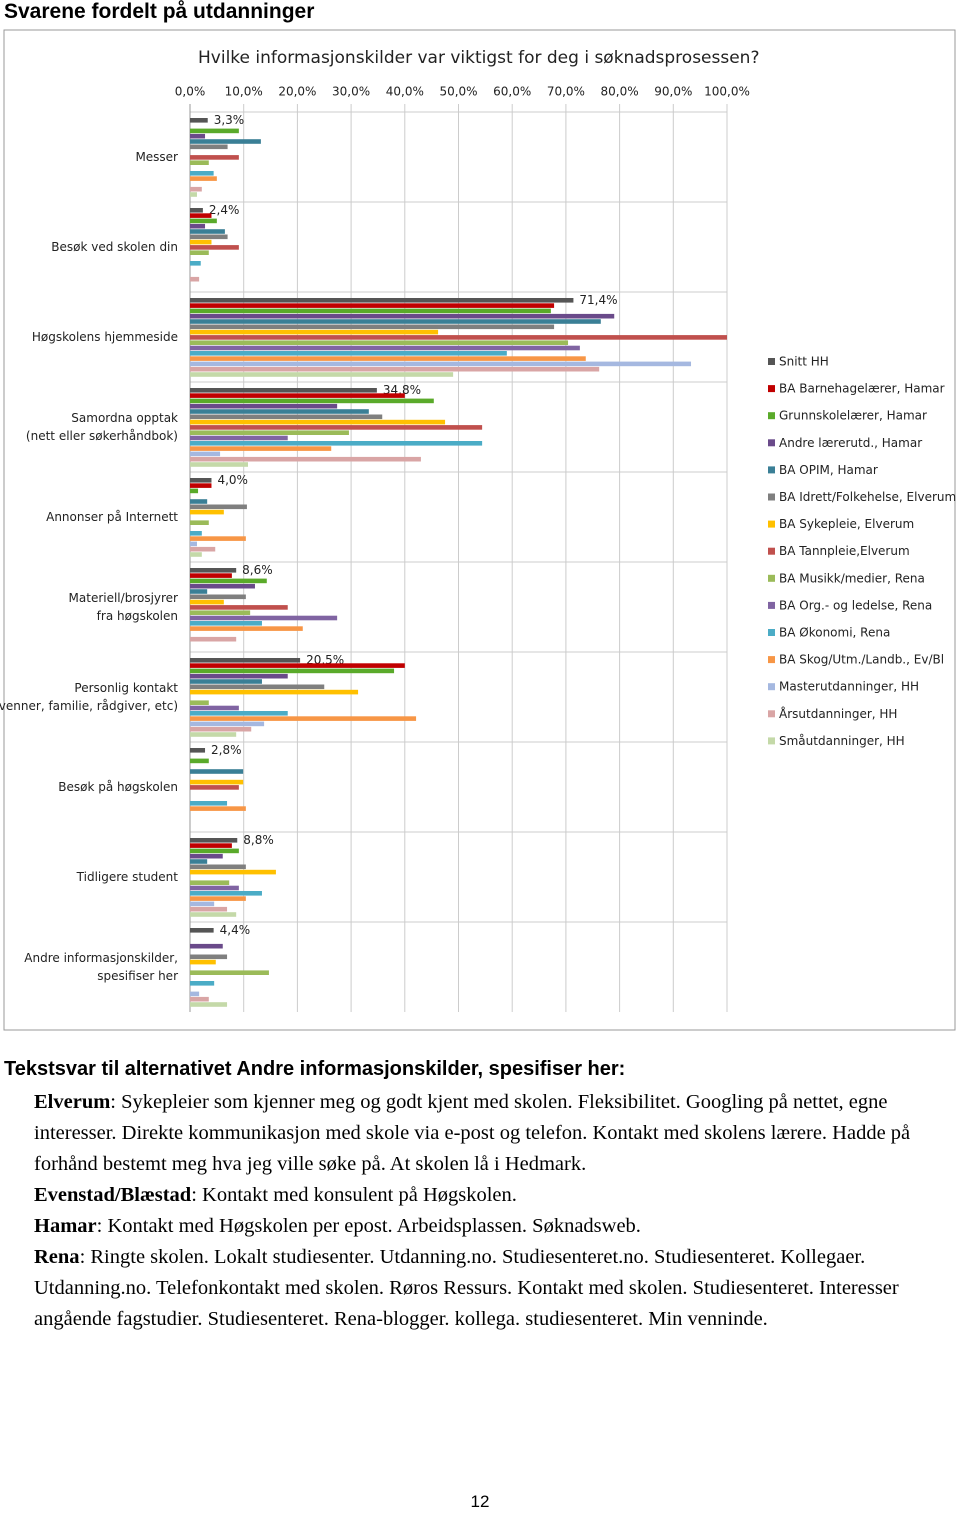  Describe the element at coordinates (101, 967) in the screenshot. I see `category-label: Andre informasjonskilder, spesifiser her` at that location.